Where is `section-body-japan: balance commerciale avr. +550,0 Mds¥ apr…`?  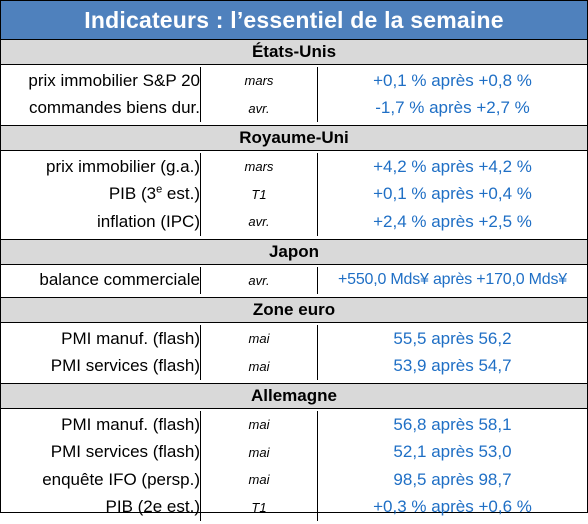
section-body-japan: balance commerciale avr. +550,0 Mds¥ apr… is located at coordinates (294, 281).